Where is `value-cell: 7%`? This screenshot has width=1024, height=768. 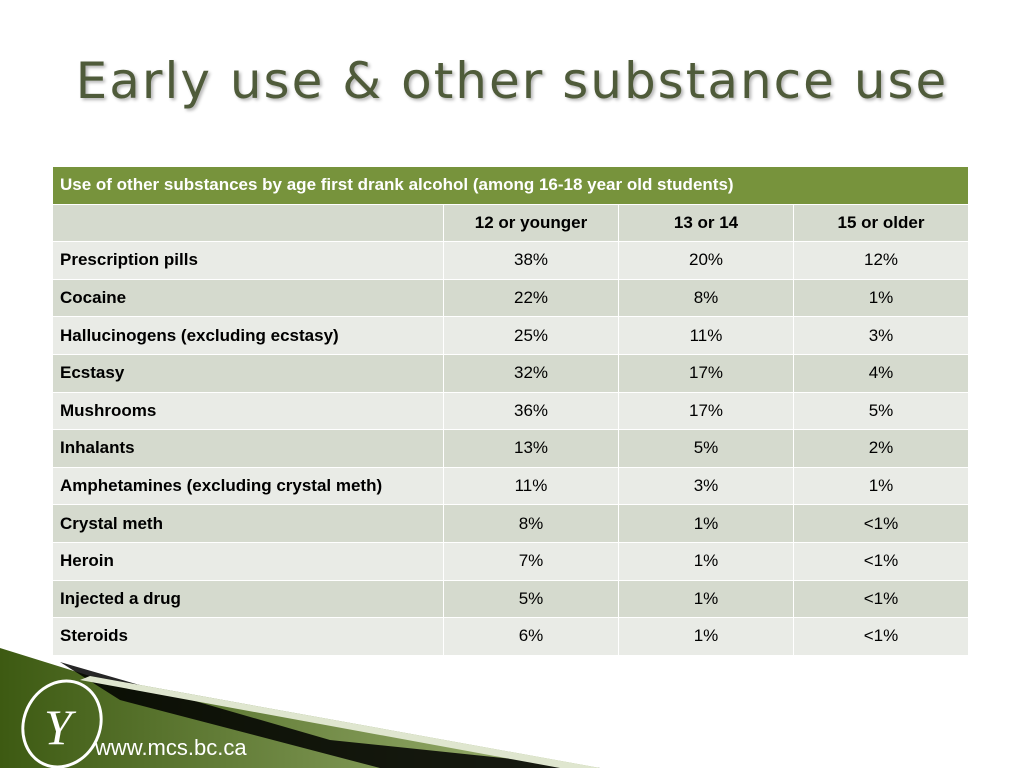 value-cell: 7% is located at coordinates (531, 561).